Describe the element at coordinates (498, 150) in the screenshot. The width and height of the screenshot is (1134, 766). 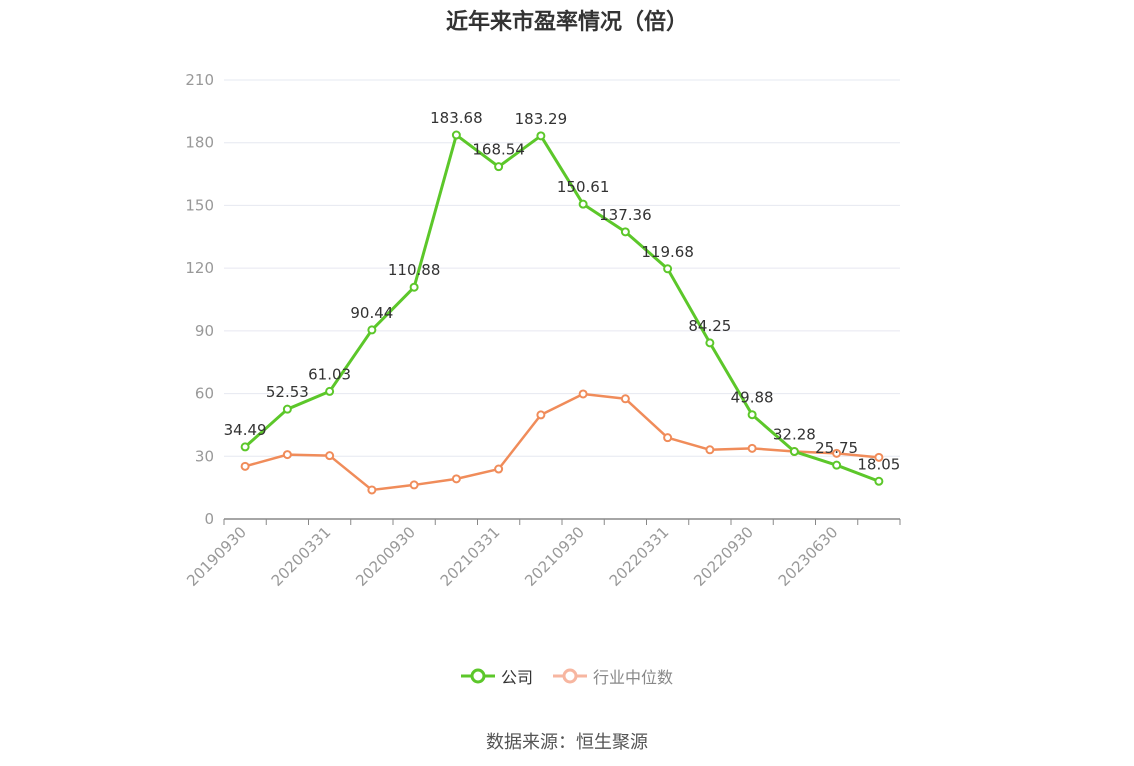
I see `company-data-label: 168.54` at that location.